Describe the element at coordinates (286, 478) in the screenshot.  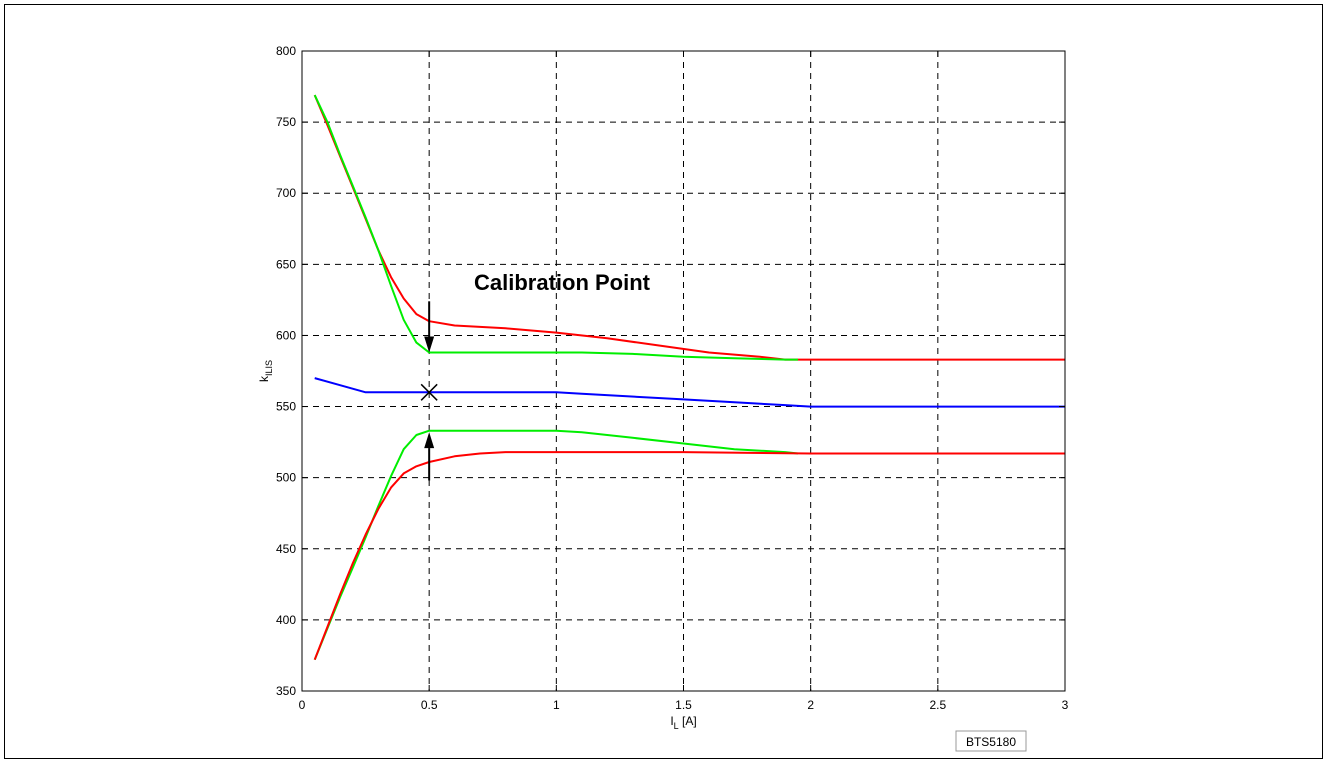
I see `y-tick-label: 500` at that location.